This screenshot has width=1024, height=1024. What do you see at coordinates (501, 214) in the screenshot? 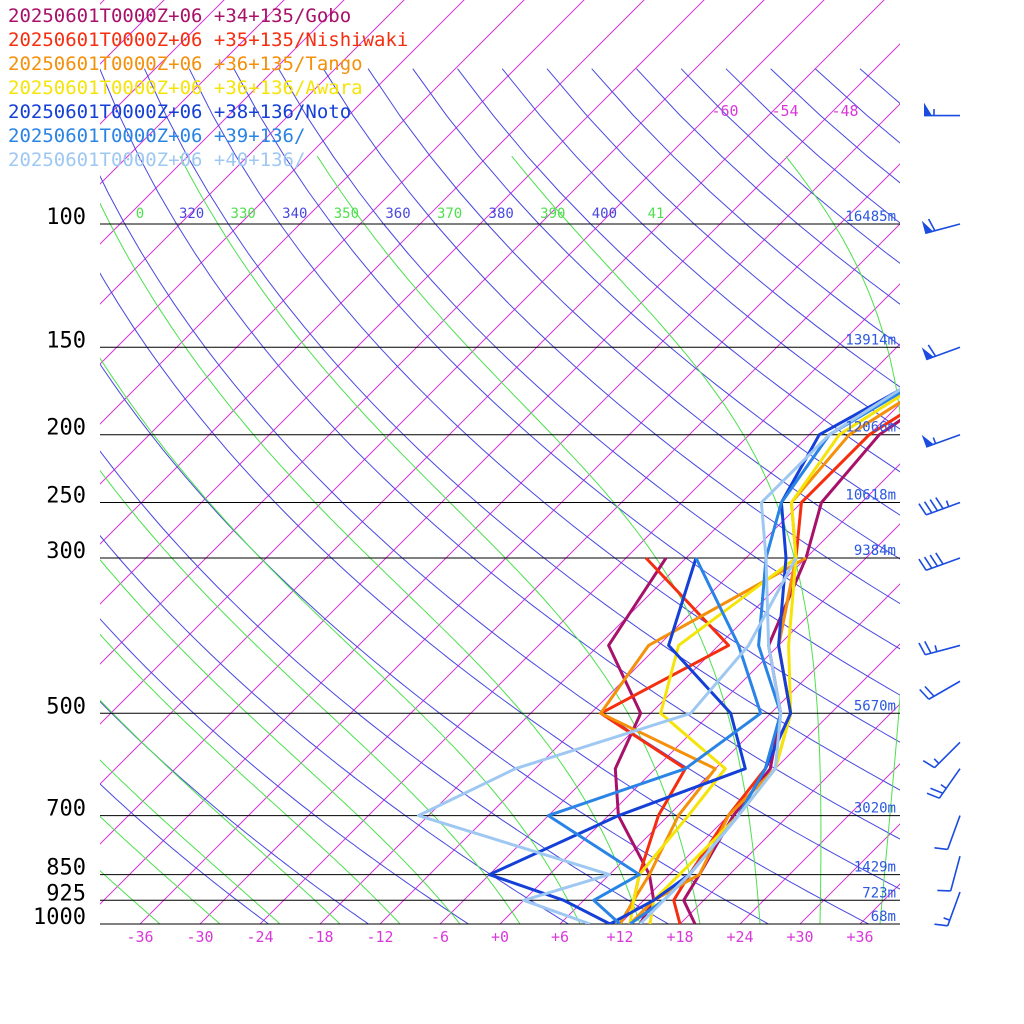
I see `theta-label: 380` at bounding box center [501, 214].